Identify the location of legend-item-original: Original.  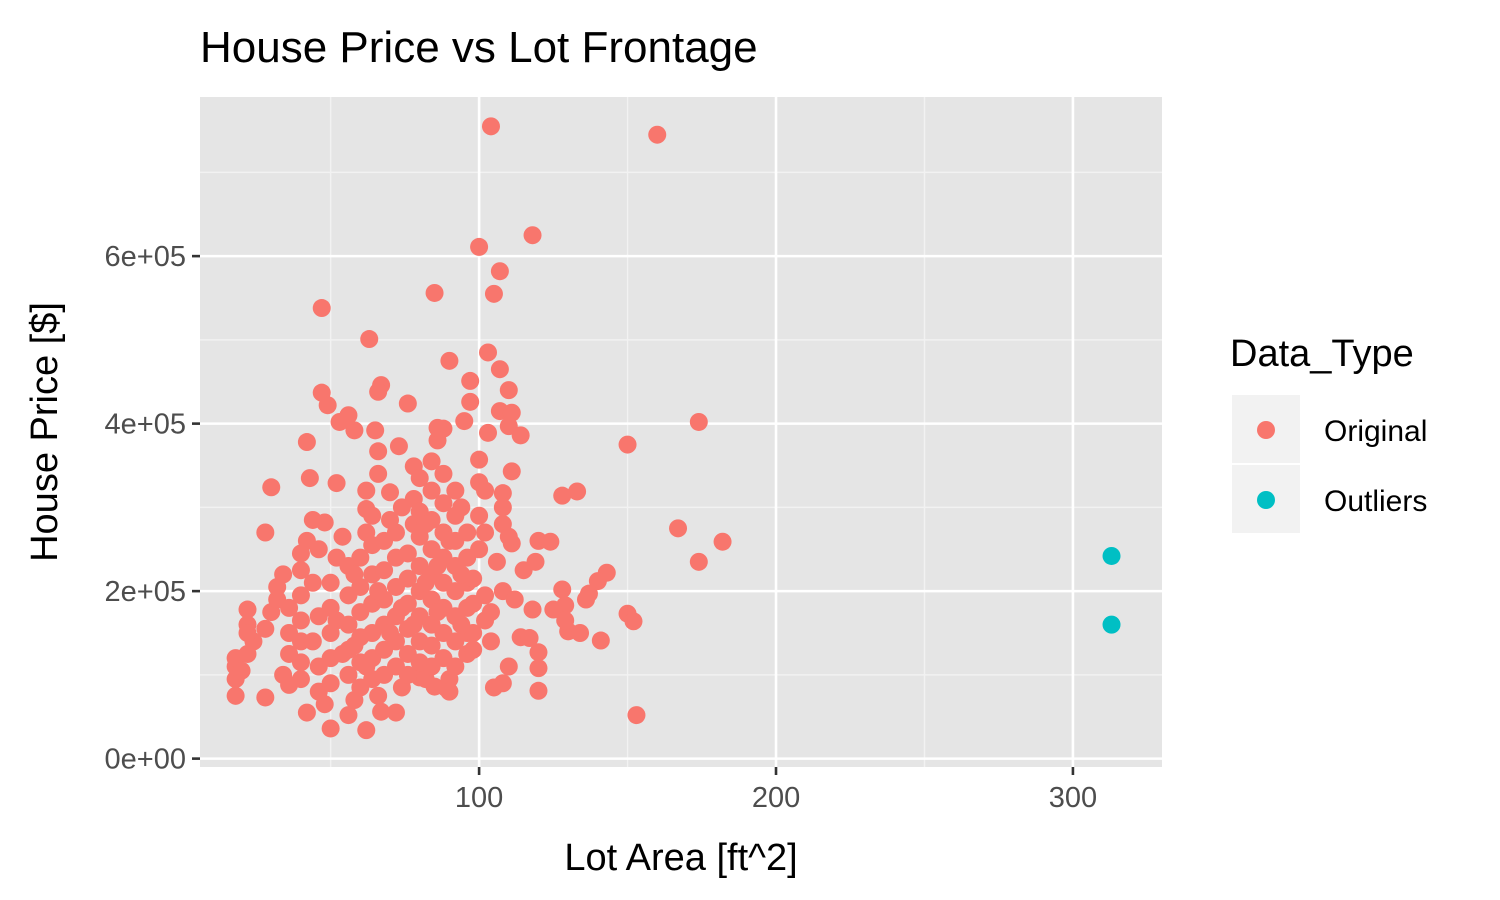
(1329, 429).